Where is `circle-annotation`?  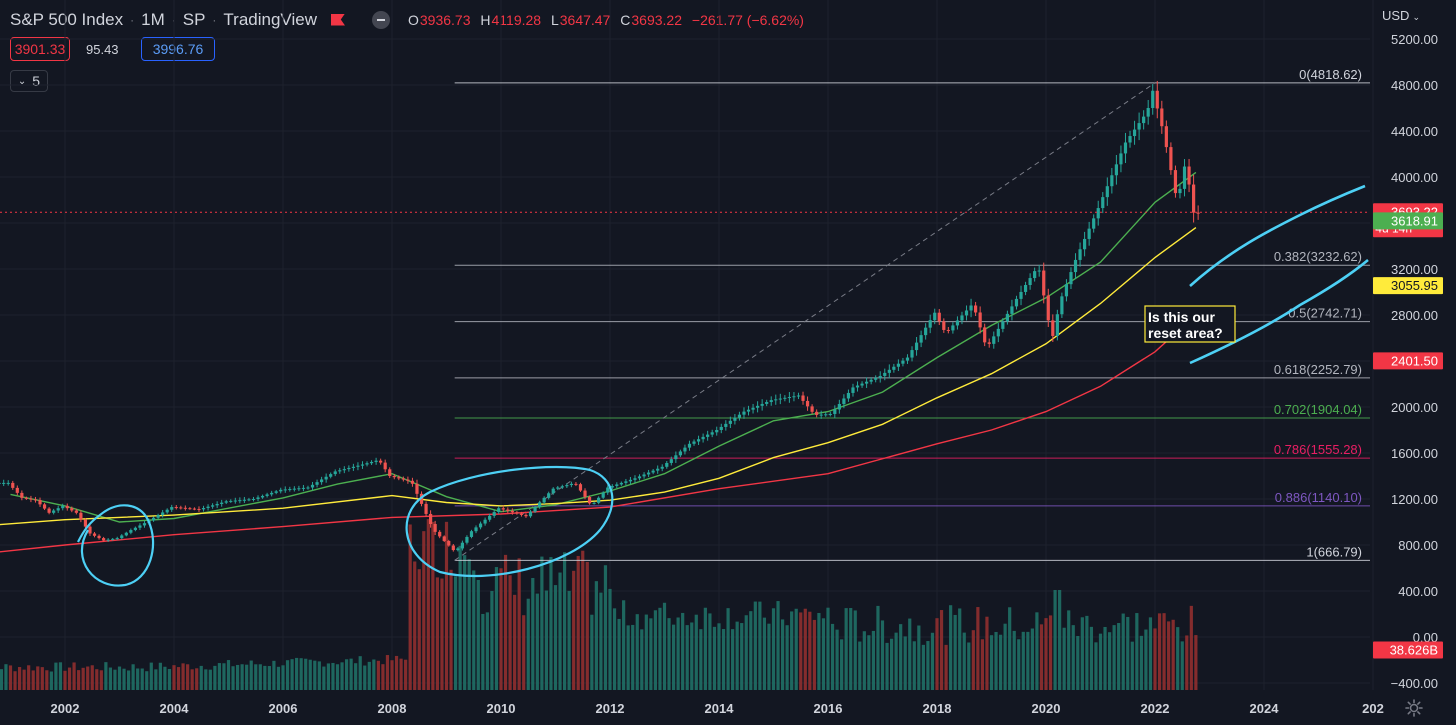
circle-annotation is located at coordinates (116, 545).